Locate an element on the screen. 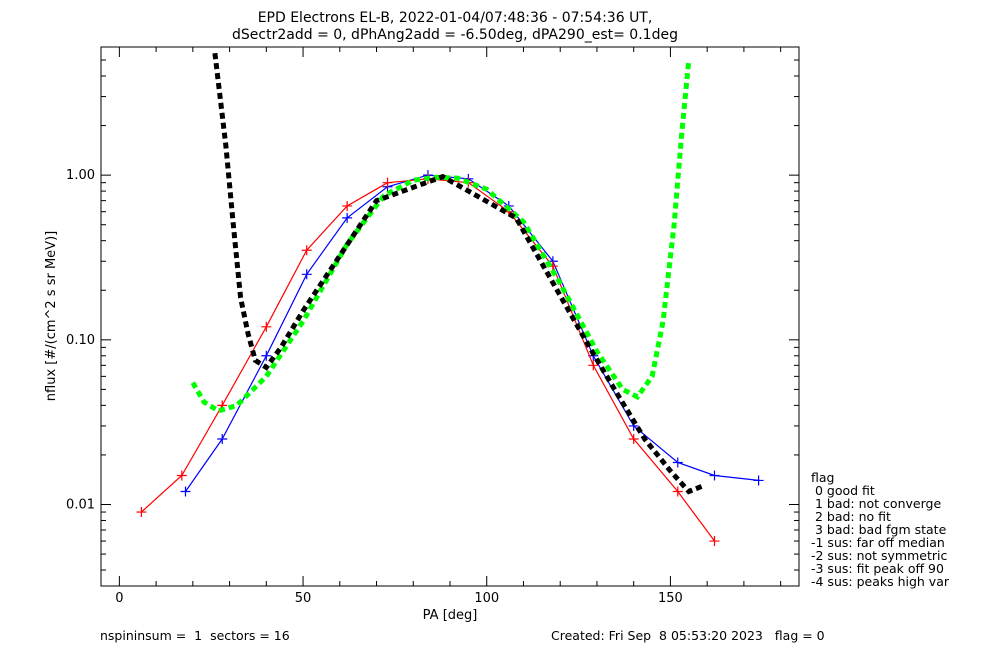 The height and width of the screenshot is (650, 1000). legend-entry: -3 sus: fit peak off 90 is located at coordinates (877, 568).